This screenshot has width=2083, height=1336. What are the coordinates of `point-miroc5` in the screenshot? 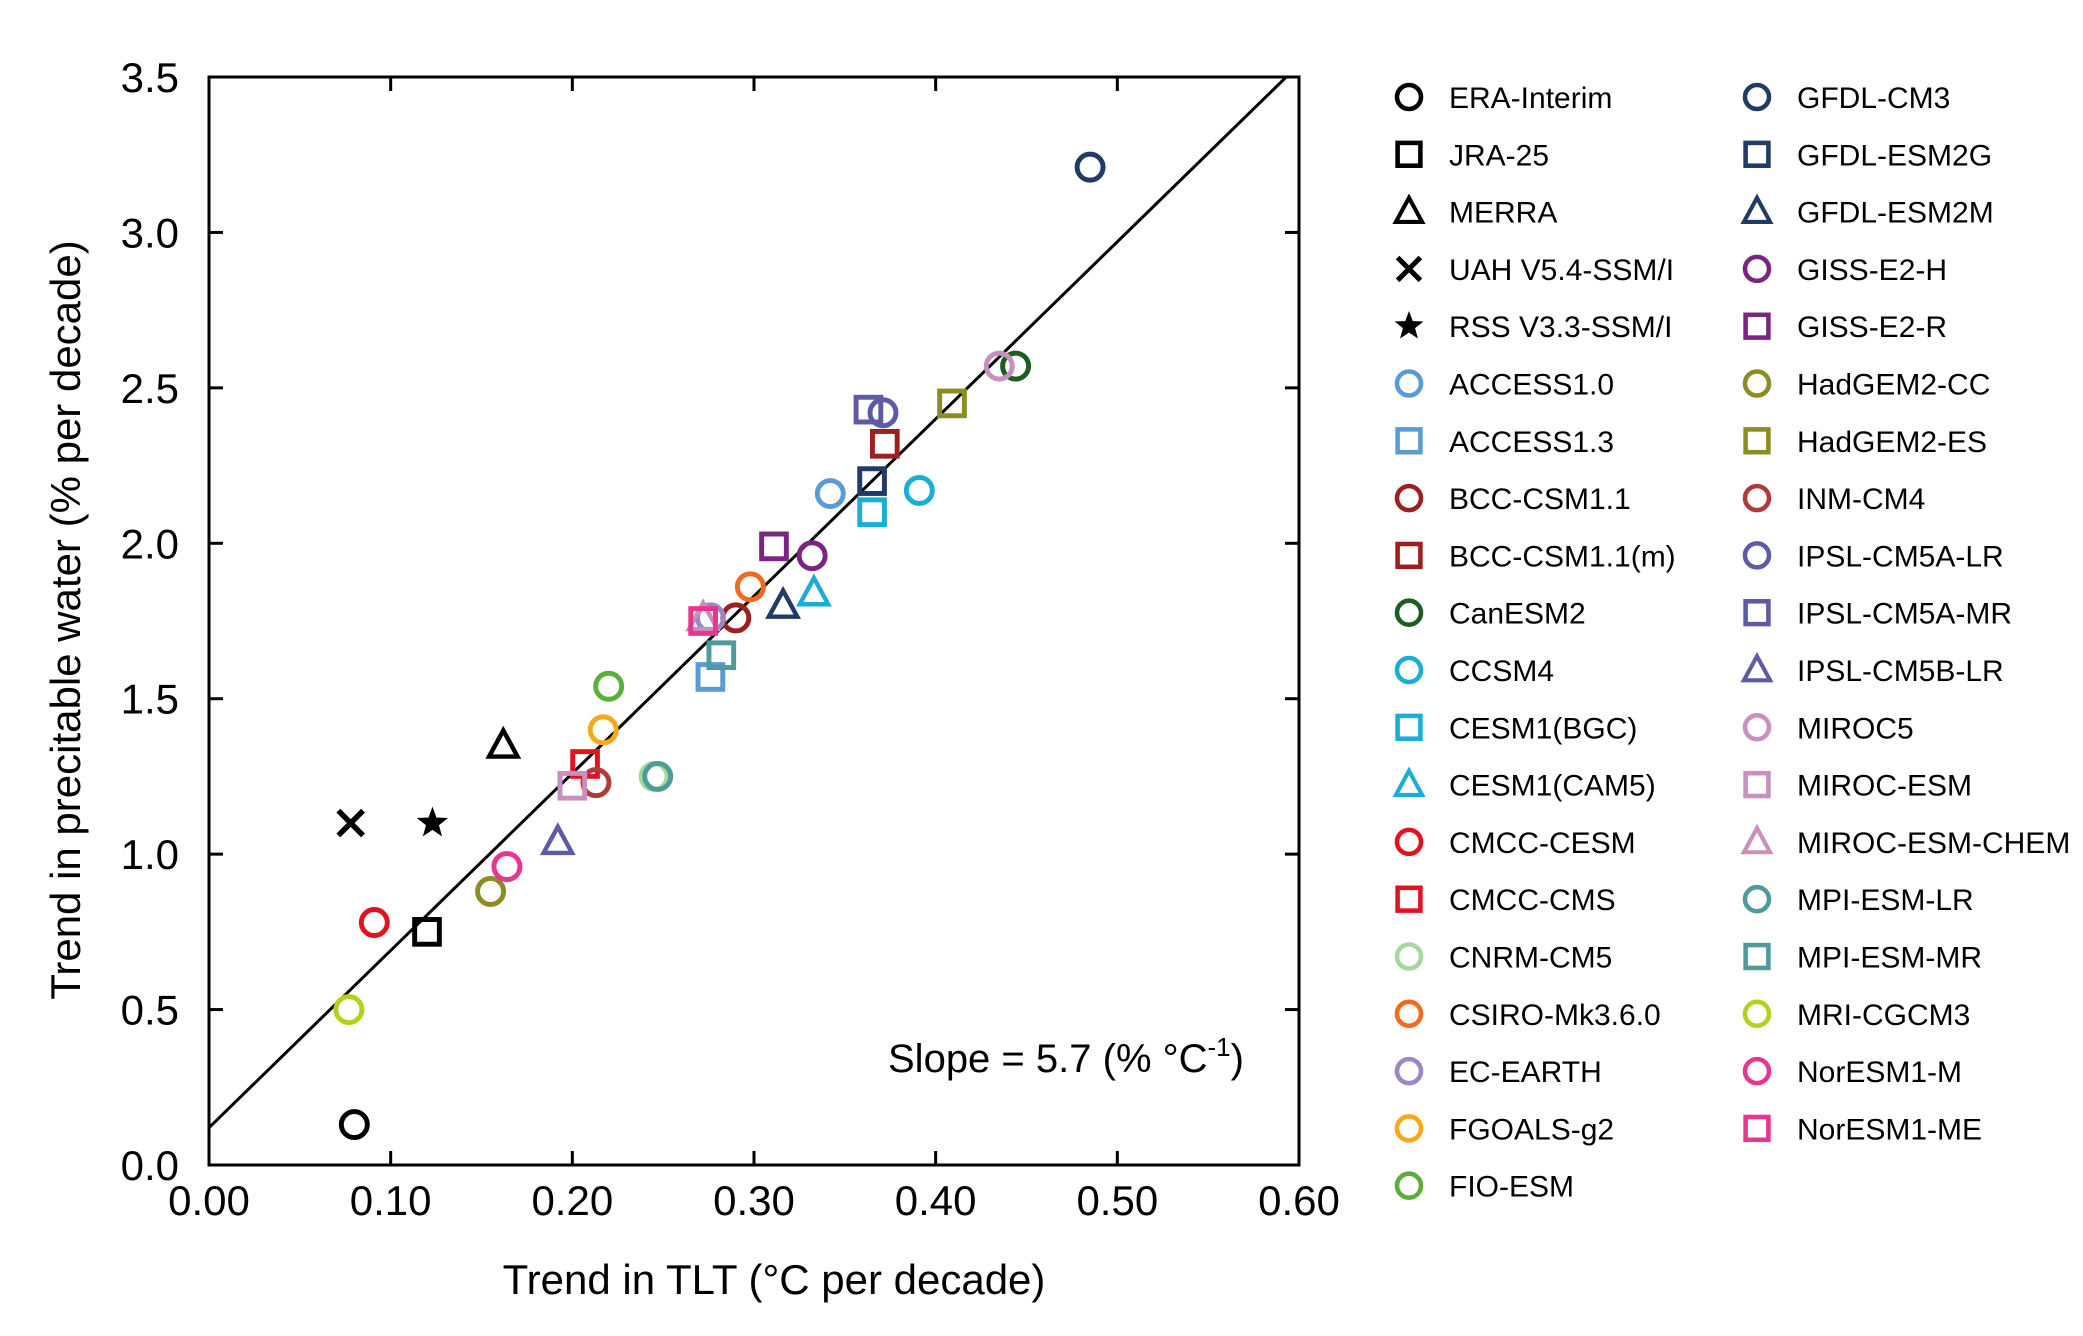 It's located at (999, 366).